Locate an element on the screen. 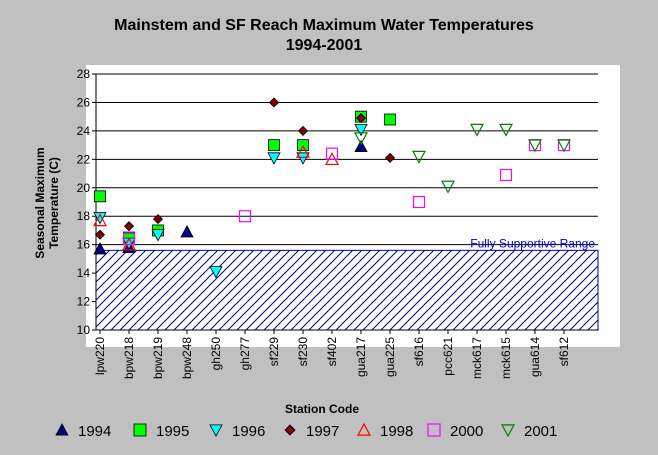  point-1995-lpw220 is located at coordinates (100, 196).